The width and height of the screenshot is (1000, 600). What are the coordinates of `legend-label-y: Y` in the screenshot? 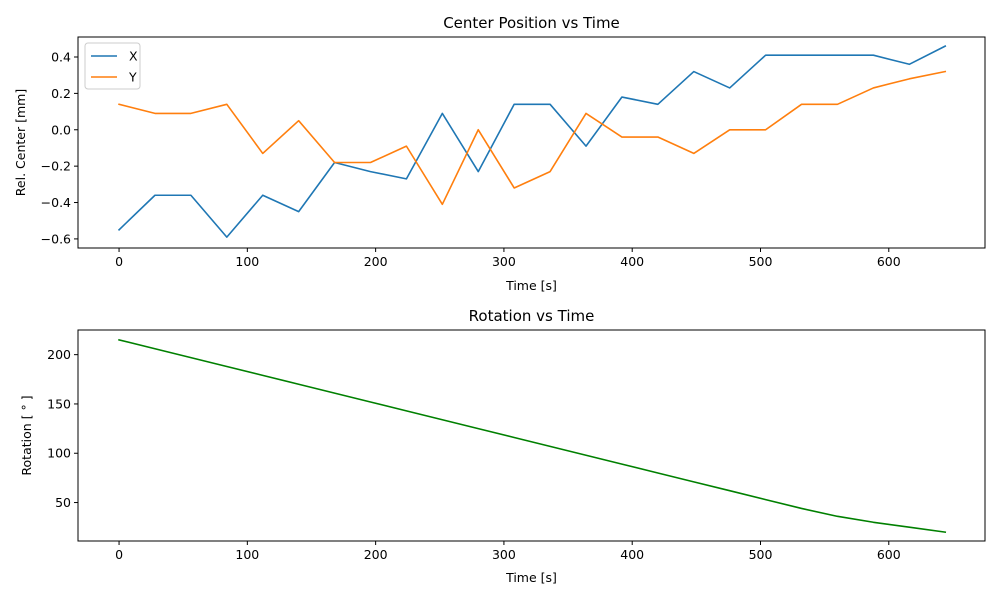 It's located at (132, 77).